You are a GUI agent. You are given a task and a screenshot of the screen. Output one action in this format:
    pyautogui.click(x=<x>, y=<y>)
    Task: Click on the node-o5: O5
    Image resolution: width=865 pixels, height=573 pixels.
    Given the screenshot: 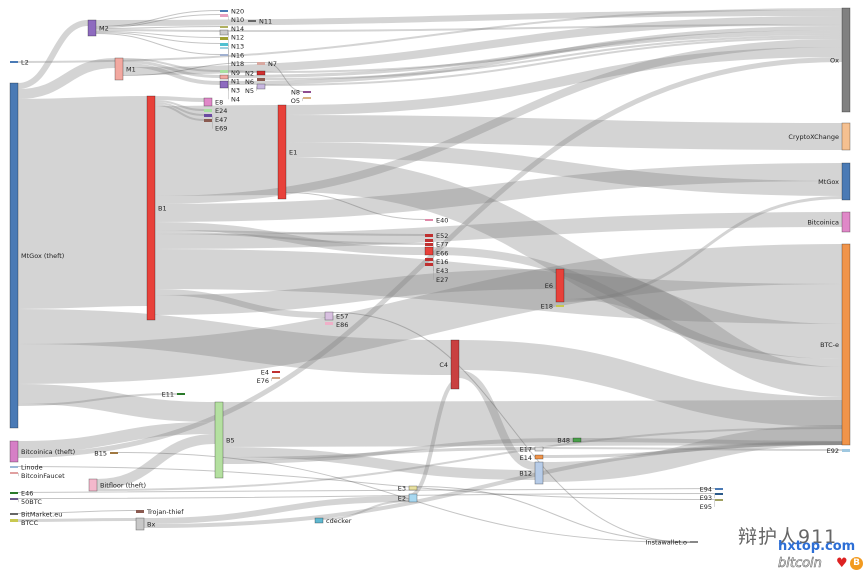 What is the action you would take?
    pyautogui.click(x=301, y=101)
    